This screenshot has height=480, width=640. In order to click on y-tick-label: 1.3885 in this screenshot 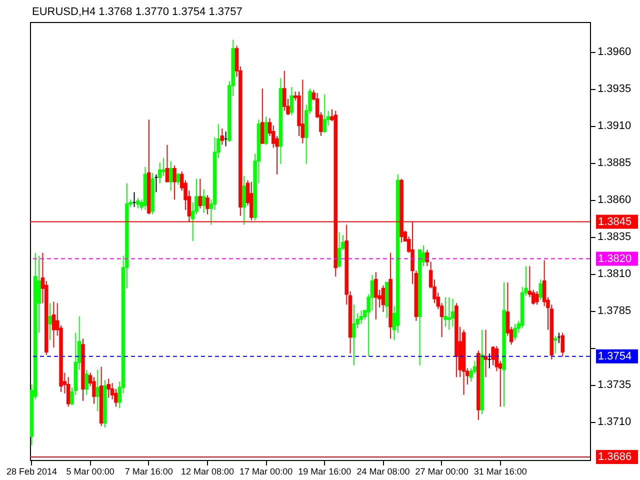, I will do `click(615, 163)`.